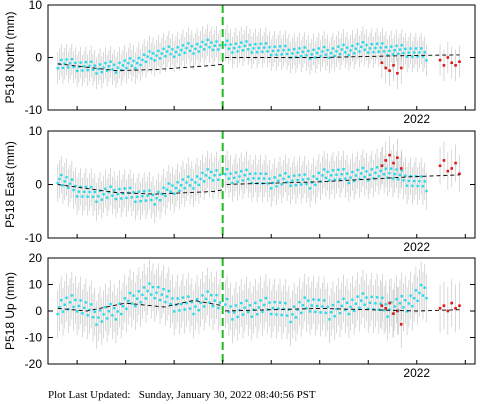  Describe the element at coordinates (38, 311) in the screenshot. I see `y-tick-label: 0` at that location.